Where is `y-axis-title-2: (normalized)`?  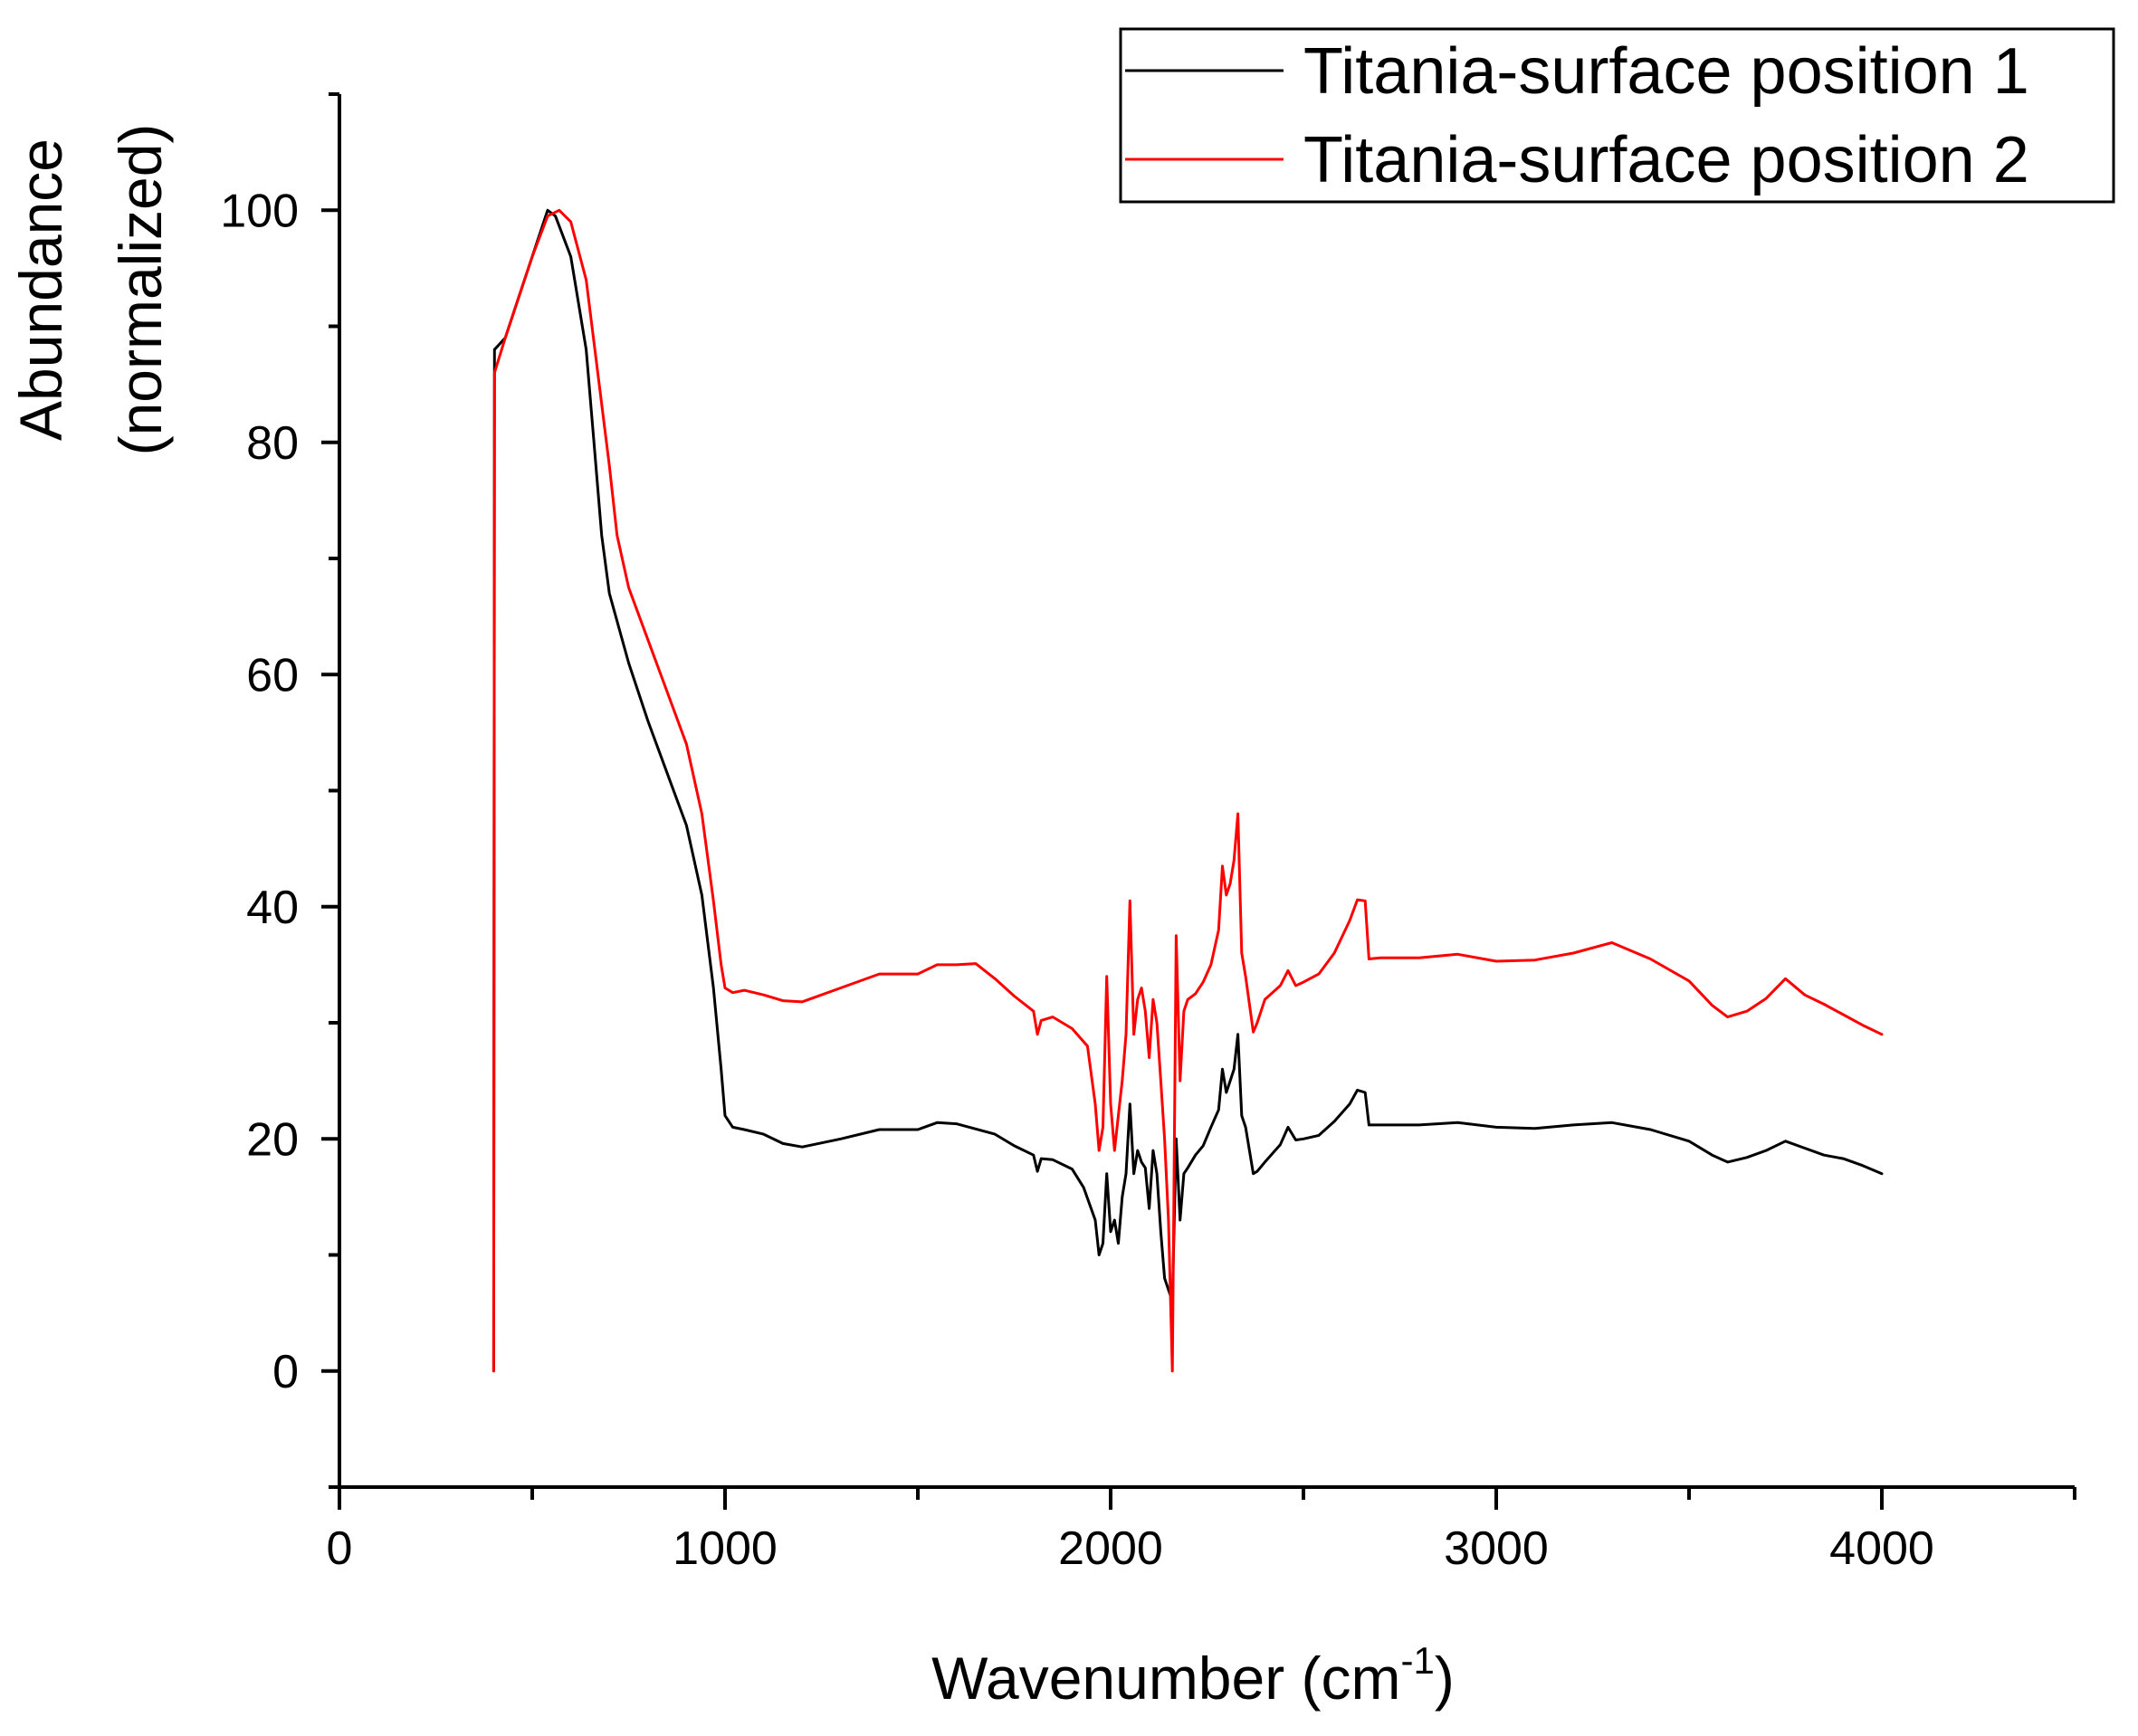
y-axis-title-2: (normalized) is located at coordinates (140, 290).